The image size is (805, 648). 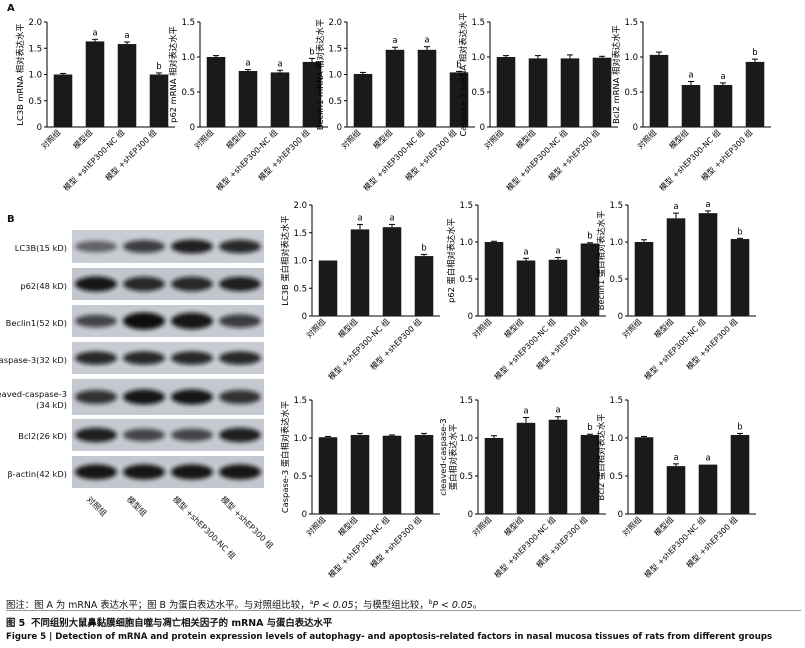 I want to click on panel-a-letter: A, so click(x=11, y=8).